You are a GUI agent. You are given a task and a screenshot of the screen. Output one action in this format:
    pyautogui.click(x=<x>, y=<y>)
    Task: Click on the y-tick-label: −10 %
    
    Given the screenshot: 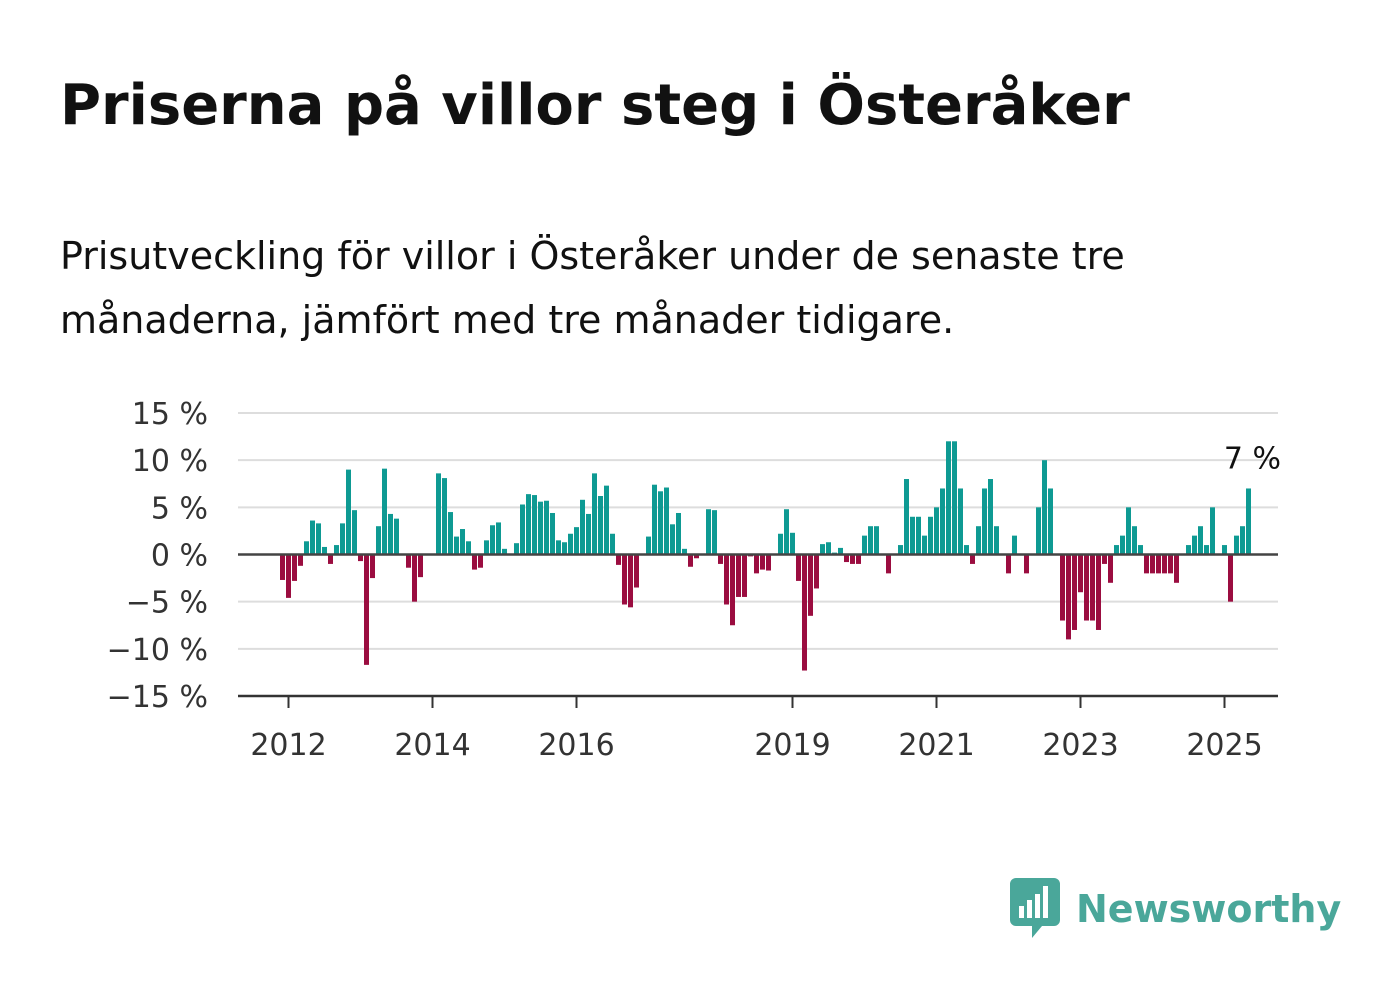 What is the action you would take?
    pyautogui.click(x=157, y=650)
    